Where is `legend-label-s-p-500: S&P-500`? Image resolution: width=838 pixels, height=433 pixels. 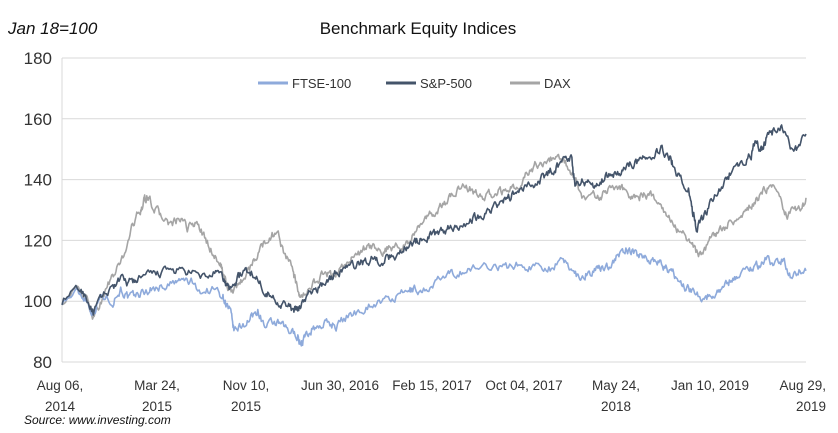 legend-label-s-p-500: S&P-500 is located at coordinates (446, 83).